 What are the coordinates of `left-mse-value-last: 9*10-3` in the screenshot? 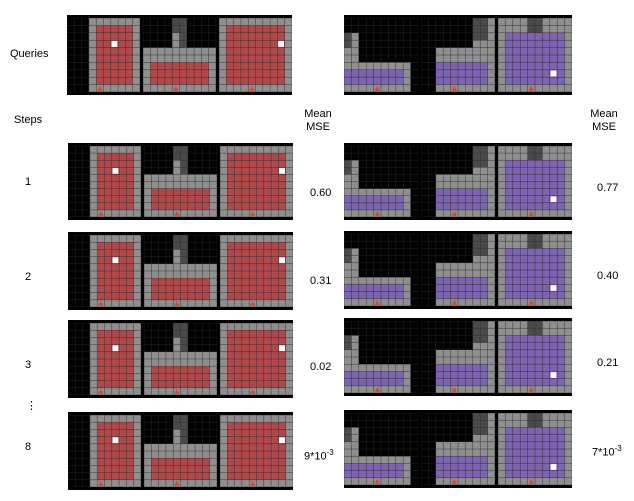 It's located at (319, 455).